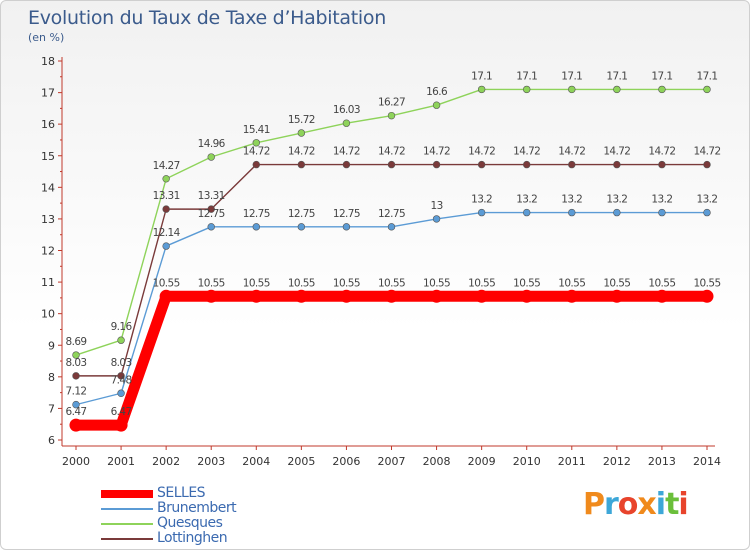 This screenshot has height=550, width=750. What do you see at coordinates (707, 461) in the screenshot?
I see `x-tick-label: 2014` at bounding box center [707, 461].